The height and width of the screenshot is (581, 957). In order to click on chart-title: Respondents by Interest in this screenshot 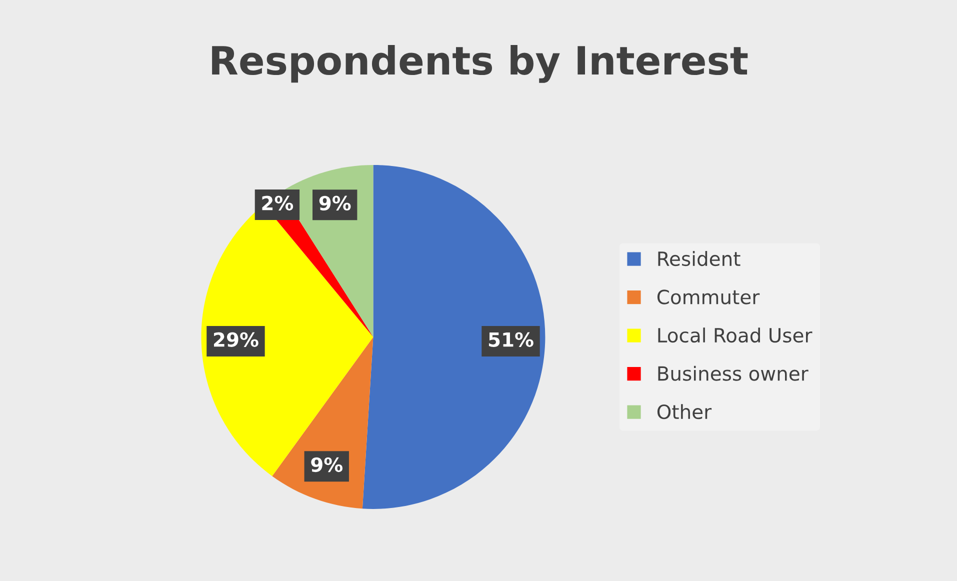, I will do `click(480, 63)`.